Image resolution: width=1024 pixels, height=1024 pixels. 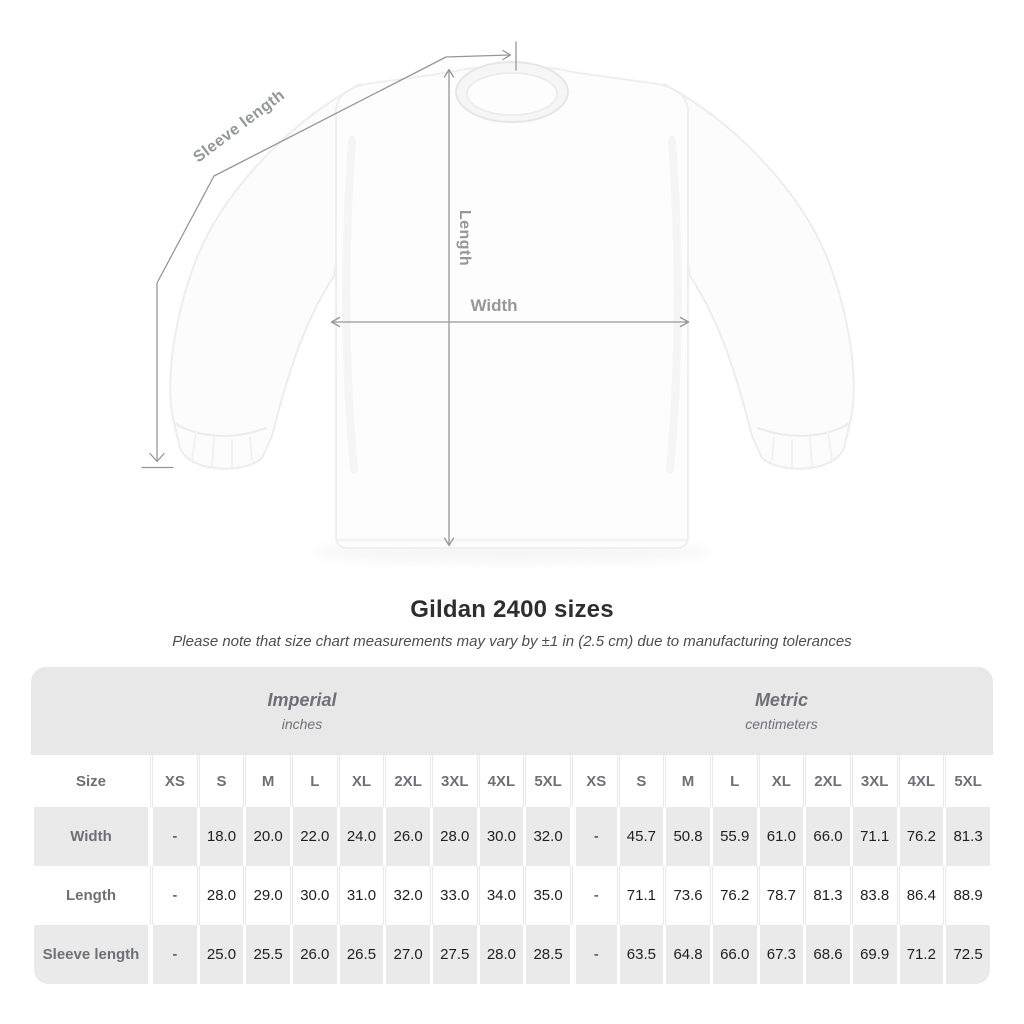 What do you see at coordinates (268, 954) in the screenshot?
I see `size-cell: 25.5` at bounding box center [268, 954].